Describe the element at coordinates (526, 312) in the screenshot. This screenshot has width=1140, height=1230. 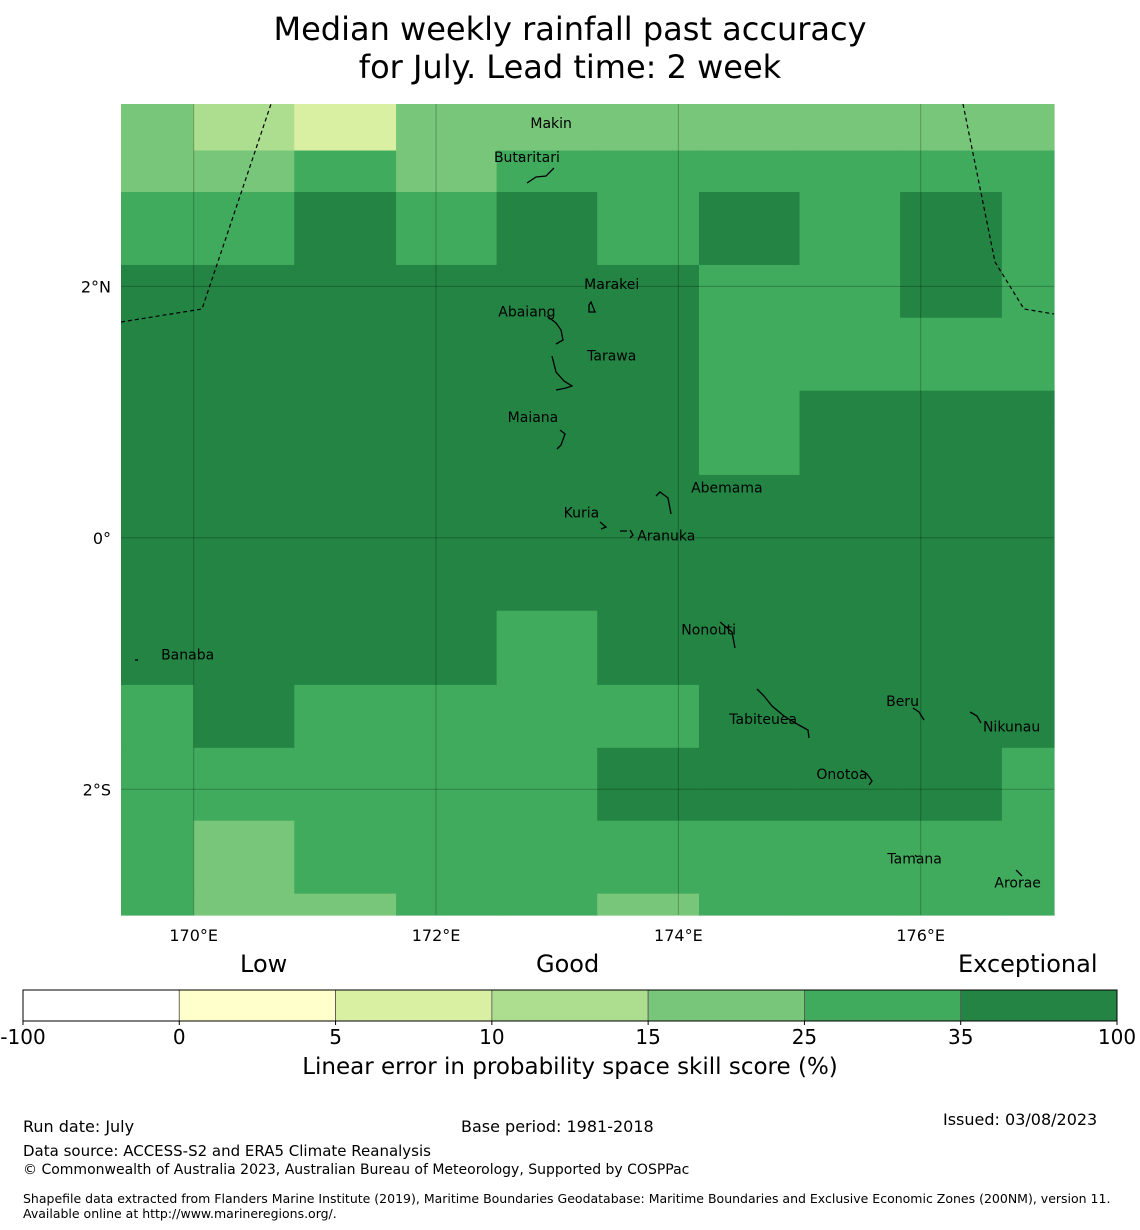
I see `island-label-abaiang: Abaiang` at that location.